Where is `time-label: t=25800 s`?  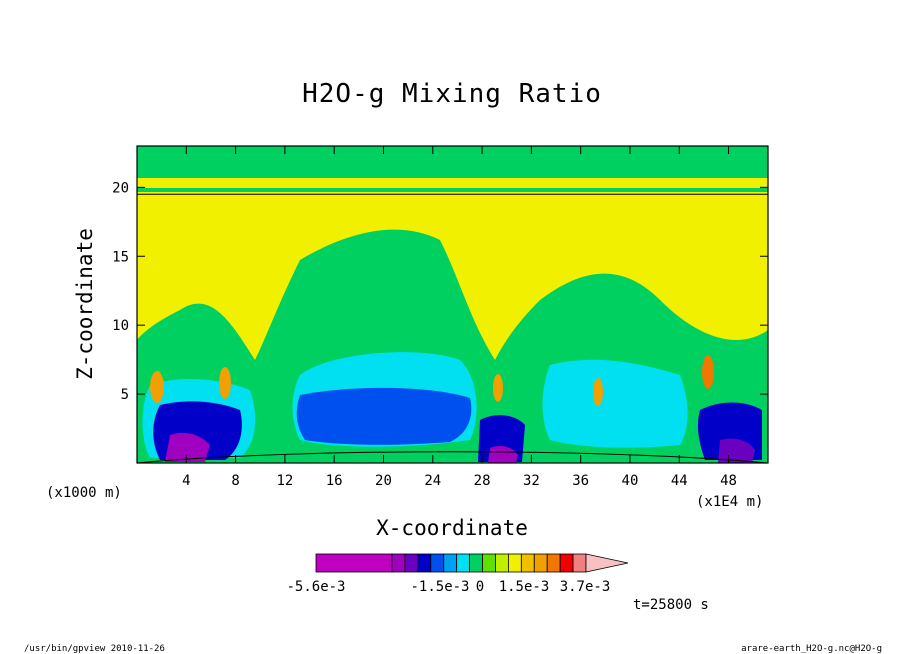 time-label: t=25800 s is located at coordinates (671, 605).